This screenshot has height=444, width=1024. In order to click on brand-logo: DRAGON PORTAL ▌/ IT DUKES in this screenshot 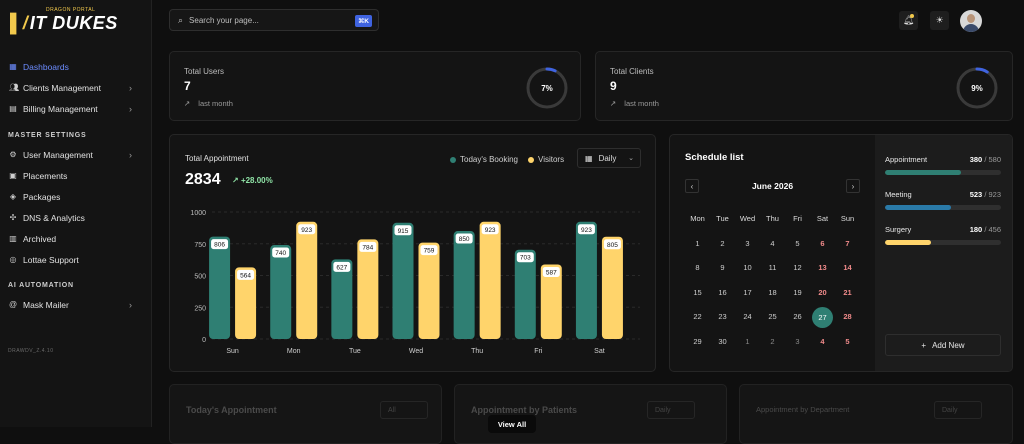, I will do `click(64, 21)`.